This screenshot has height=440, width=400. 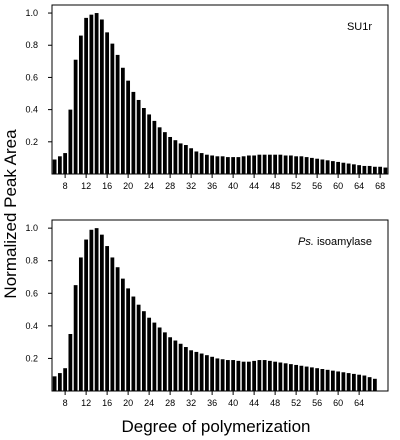 I want to click on panel-label: SU1r, so click(x=359, y=27).